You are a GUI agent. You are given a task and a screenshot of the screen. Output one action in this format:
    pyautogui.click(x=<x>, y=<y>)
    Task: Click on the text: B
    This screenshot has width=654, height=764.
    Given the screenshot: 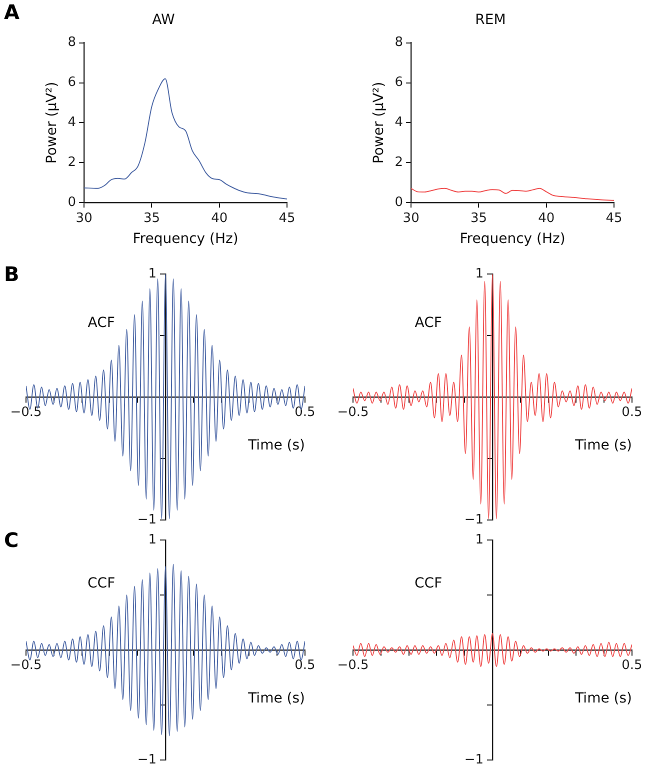 What is the action you would take?
    pyautogui.click(x=12, y=274)
    